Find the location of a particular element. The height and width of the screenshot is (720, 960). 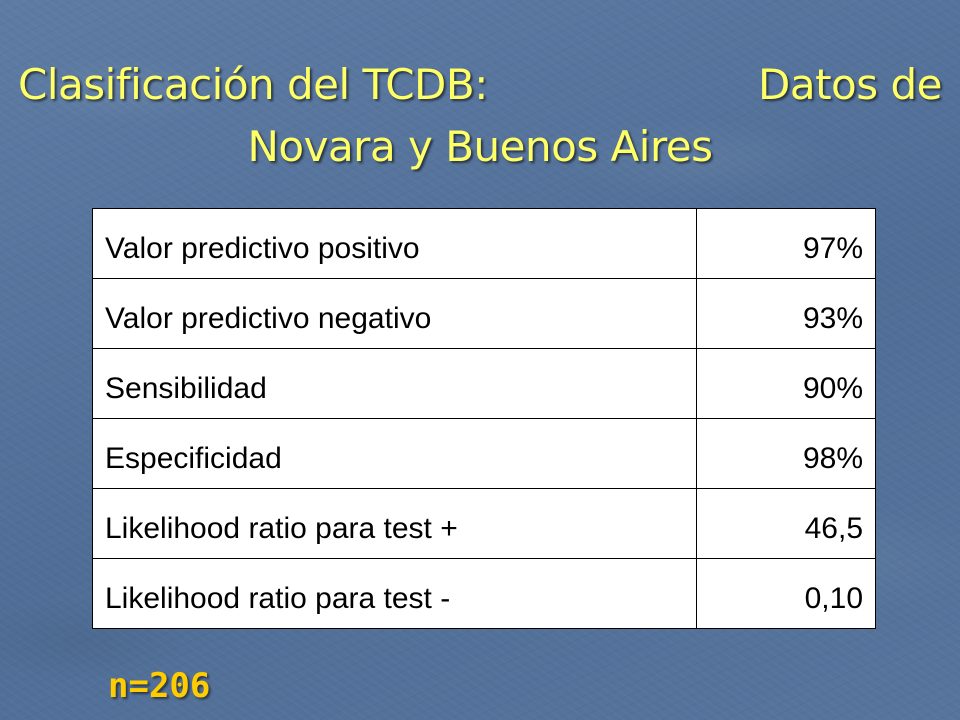

table-row: Especificidad 98% is located at coordinates (484, 453).